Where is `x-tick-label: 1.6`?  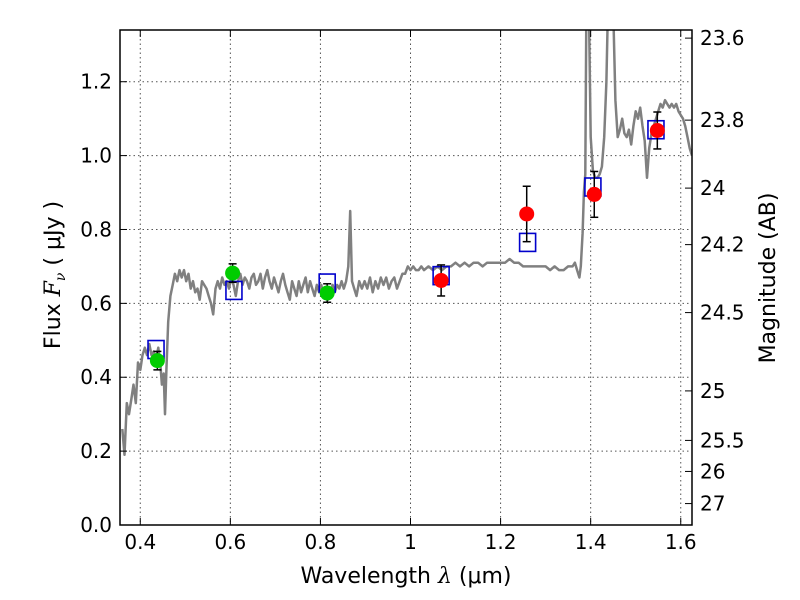 x-tick-label: 1.6 is located at coordinates (681, 542).